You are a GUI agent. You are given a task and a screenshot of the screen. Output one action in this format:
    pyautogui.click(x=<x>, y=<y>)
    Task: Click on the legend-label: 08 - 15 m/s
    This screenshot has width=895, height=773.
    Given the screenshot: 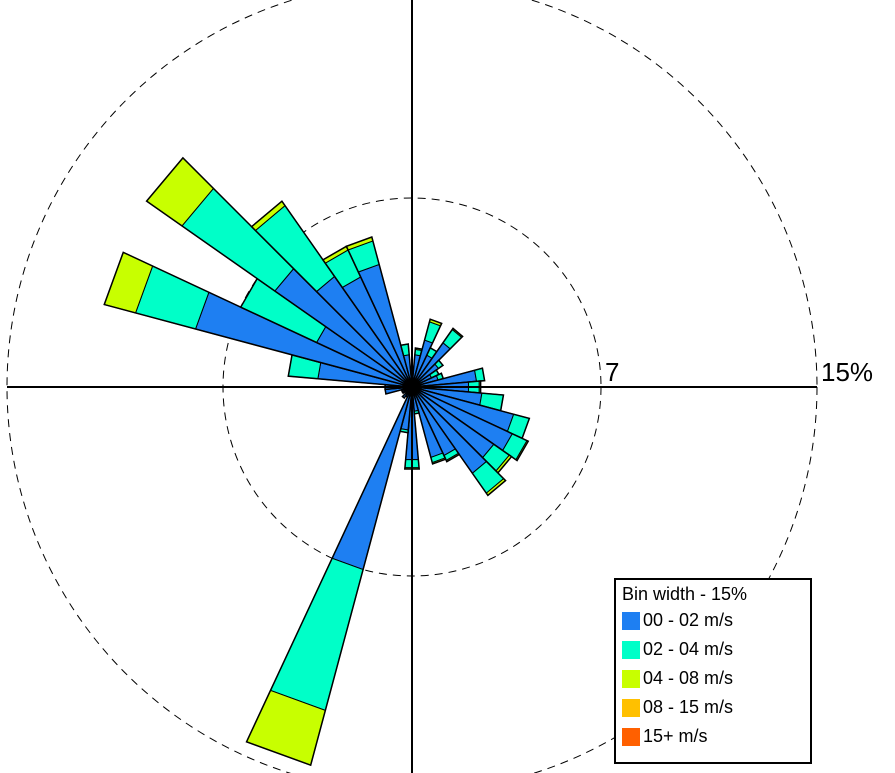 What is the action you would take?
    pyautogui.click(x=688, y=707)
    